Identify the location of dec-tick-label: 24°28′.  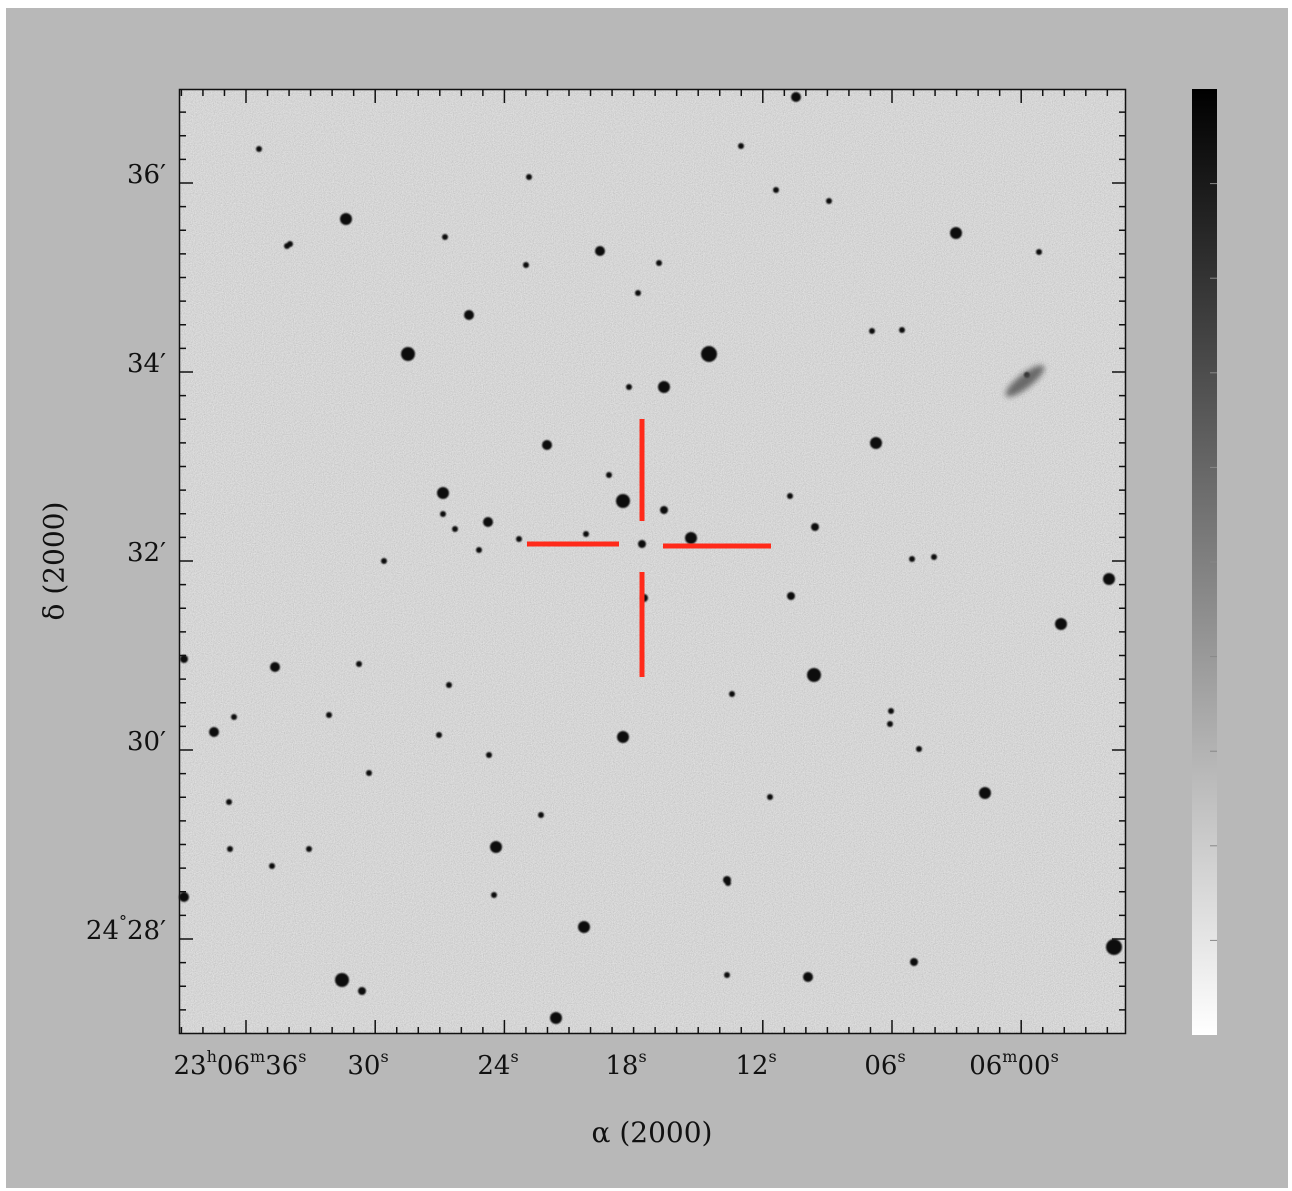
(125, 929).